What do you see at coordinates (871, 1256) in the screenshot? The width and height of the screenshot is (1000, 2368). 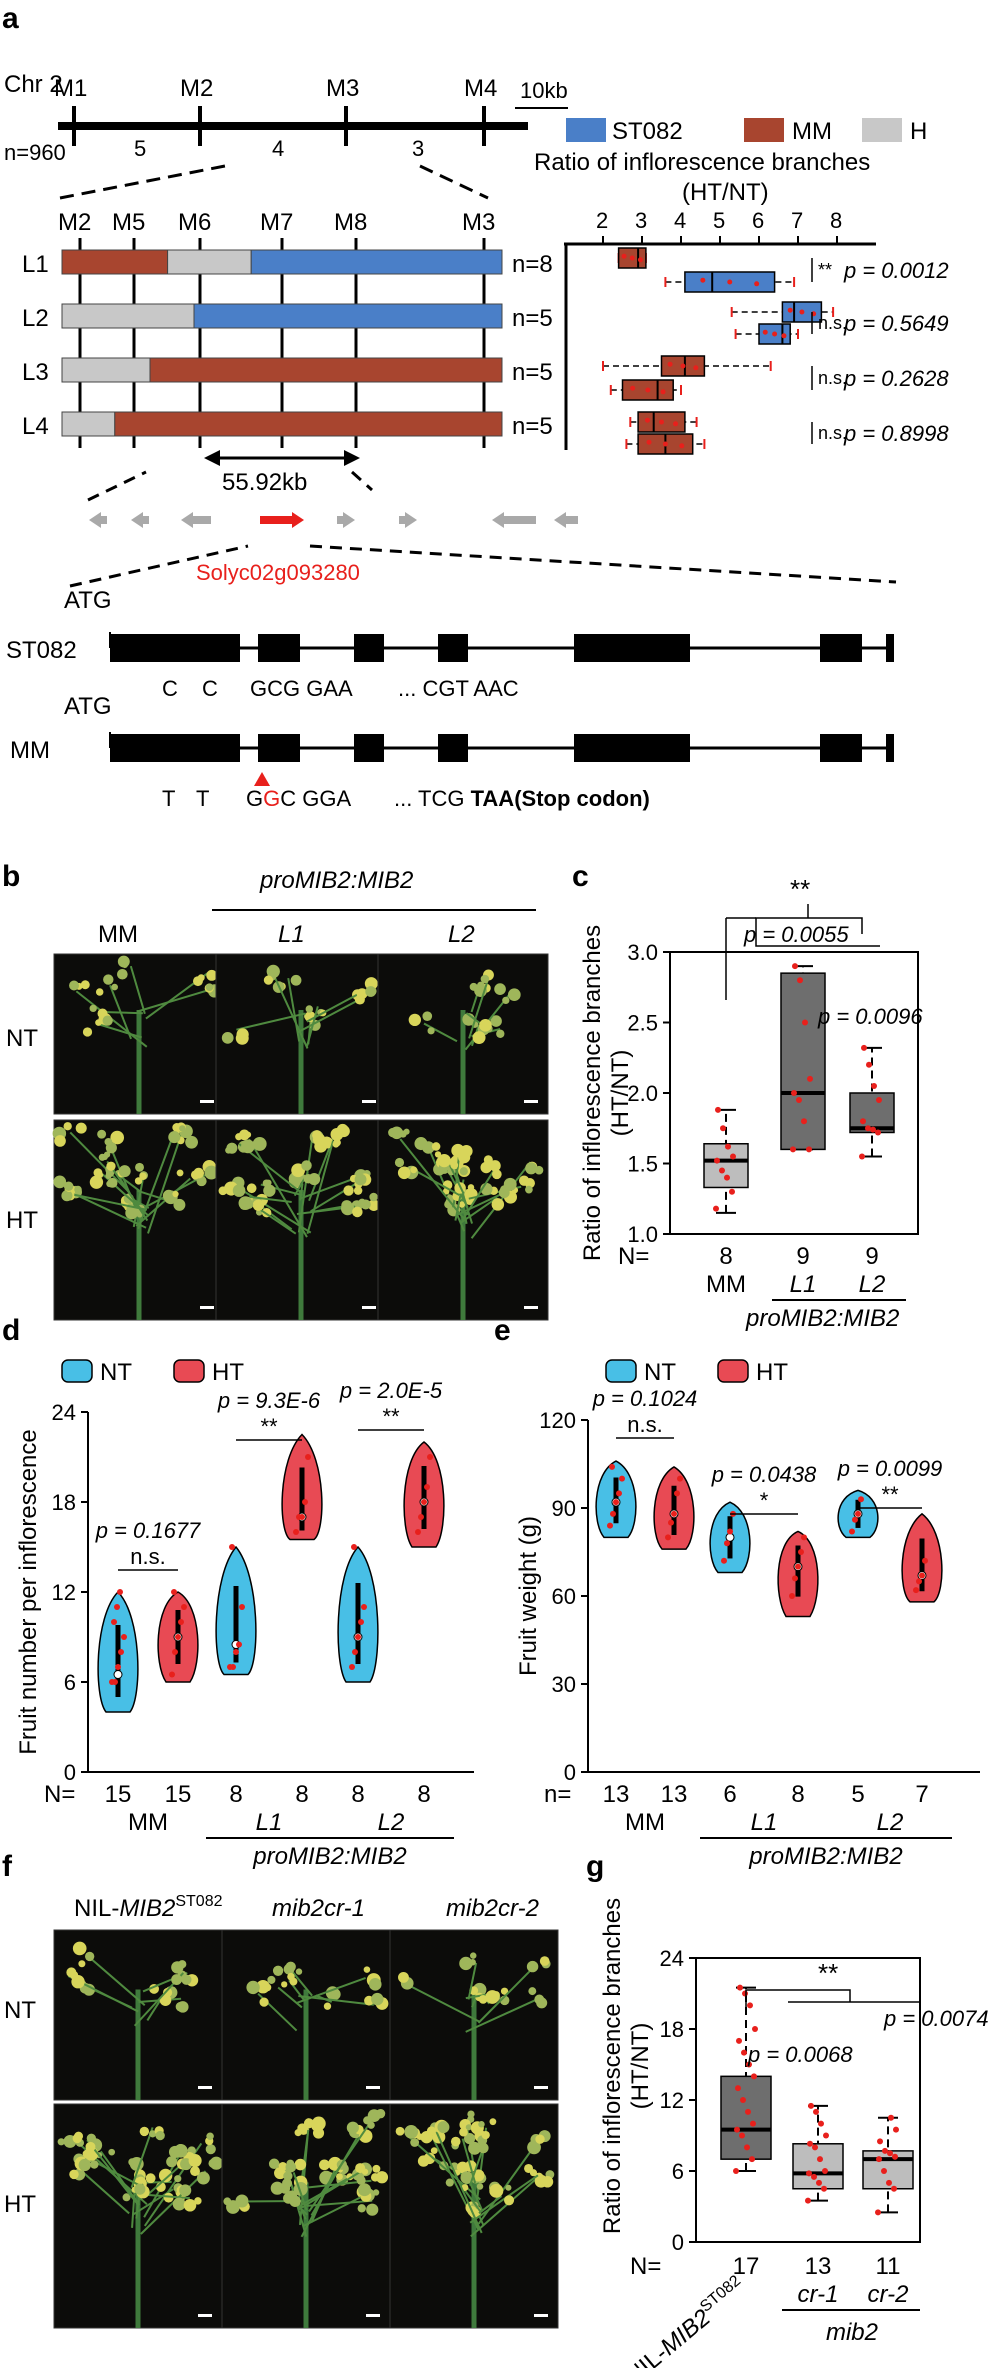 I see `c-n-value: 9` at bounding box center [871, 1256].